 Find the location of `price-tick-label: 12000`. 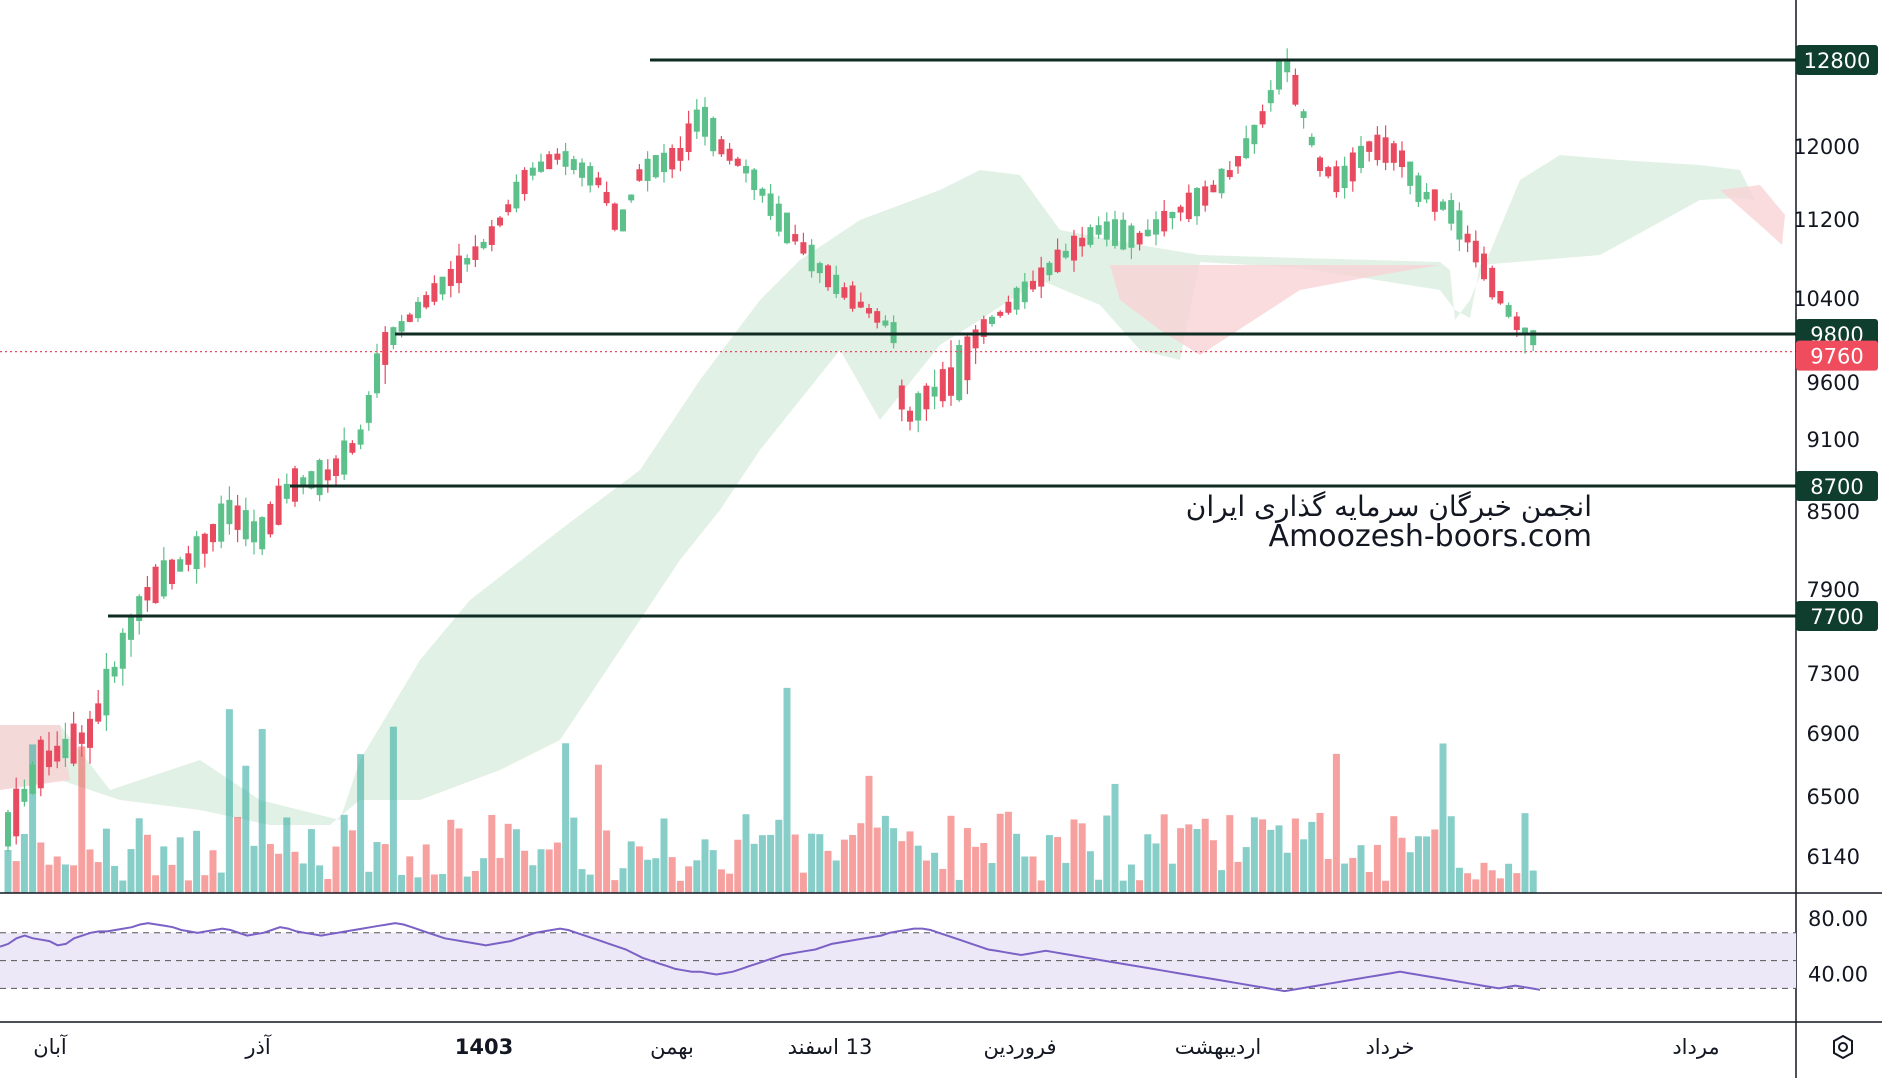

price-tick-label: 12000 is located at coordinates (1826, 147).